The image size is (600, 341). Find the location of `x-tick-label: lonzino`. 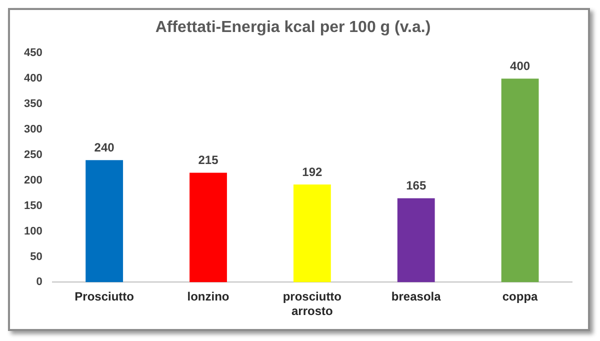

x-tick-label: lonzino is located at coordinates (208, 297).